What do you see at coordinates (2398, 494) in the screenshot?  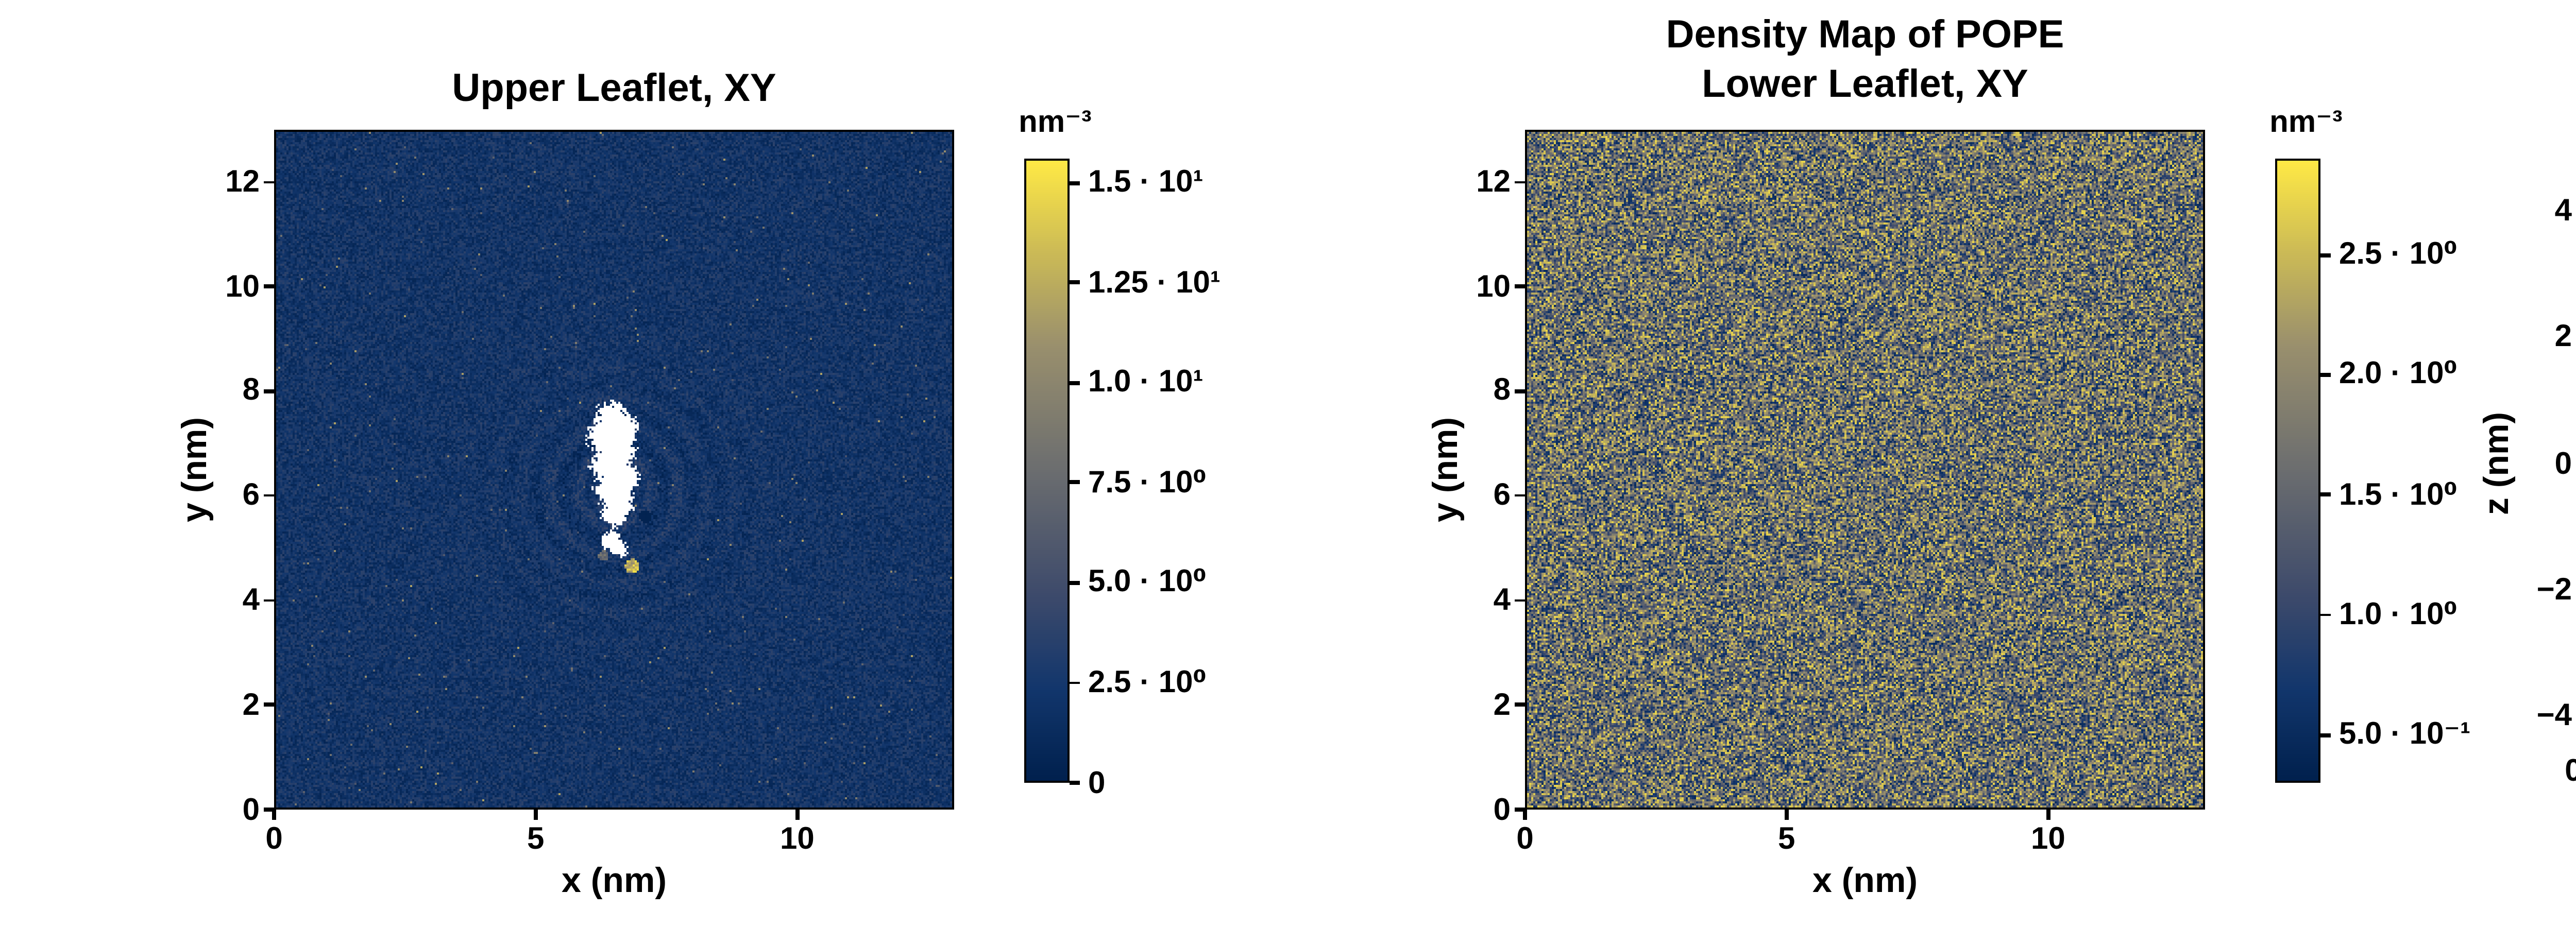 I see `colorbar-tick-label: 1.5 · 10⁰` at bounding box center [2398, 494].